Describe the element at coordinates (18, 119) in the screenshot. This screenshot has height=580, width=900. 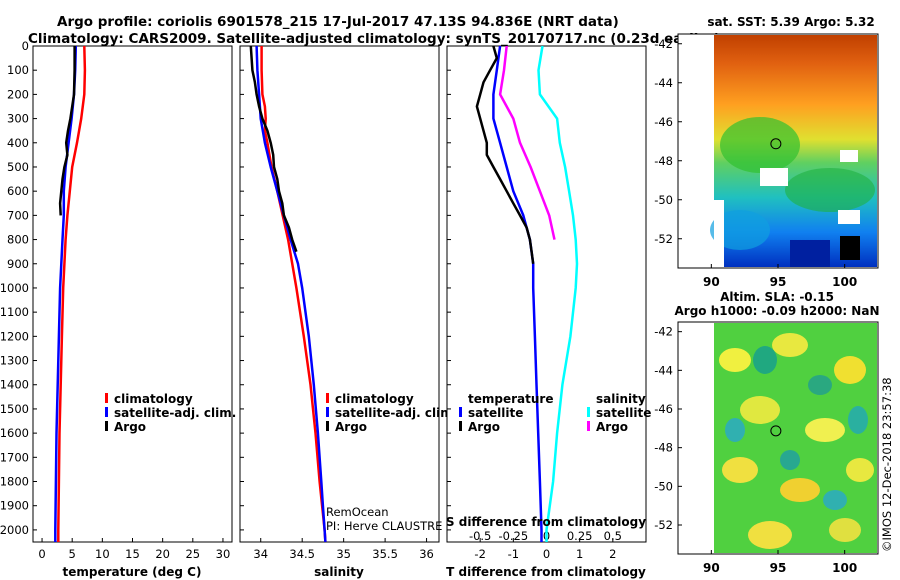
I see `depth-tick-label: 300` at that location.